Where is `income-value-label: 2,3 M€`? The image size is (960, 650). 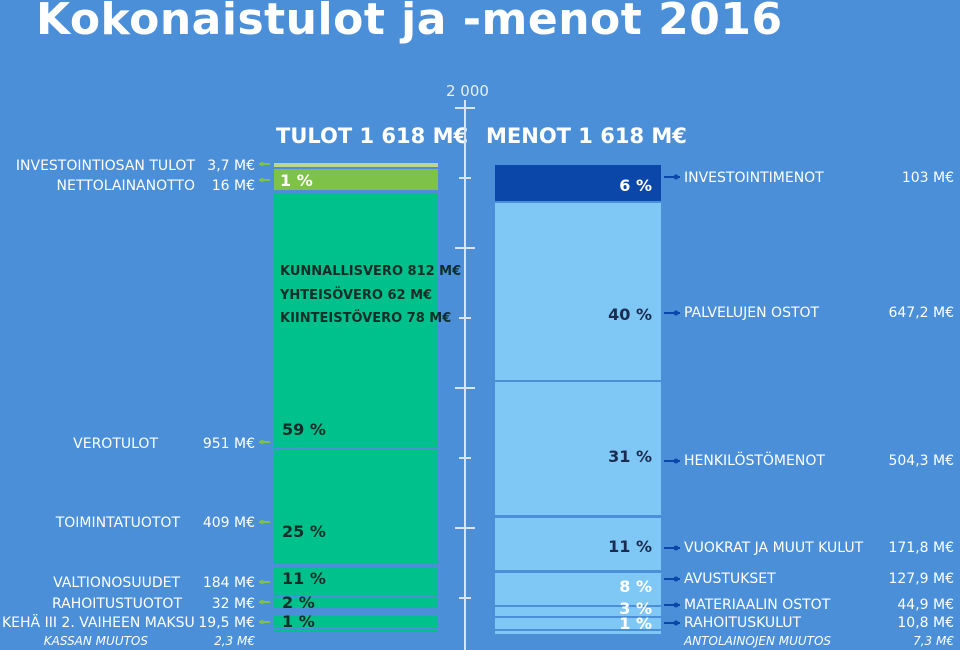 income-value-label: 2,3 M€ is located at coordinates (234, 641).